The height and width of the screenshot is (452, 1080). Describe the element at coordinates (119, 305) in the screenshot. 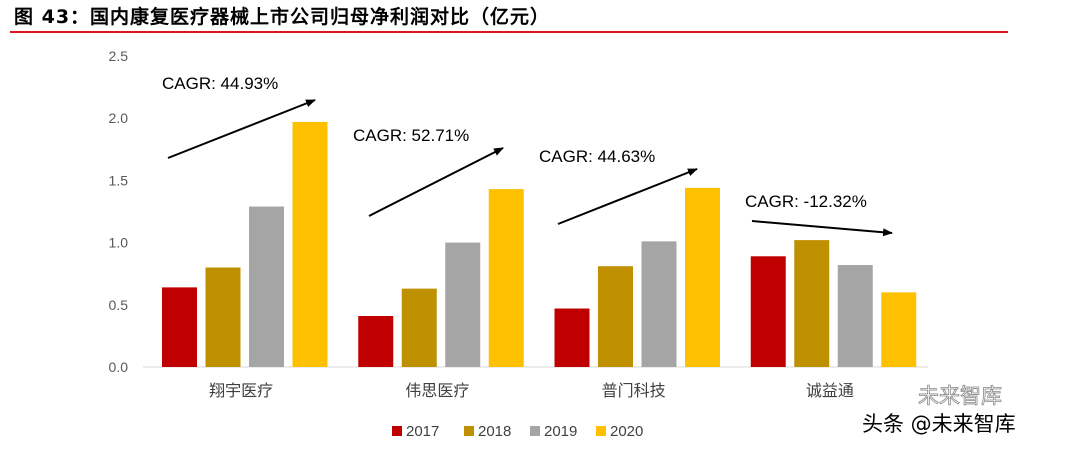

I see `y-tick-label: 0.5` at that location.